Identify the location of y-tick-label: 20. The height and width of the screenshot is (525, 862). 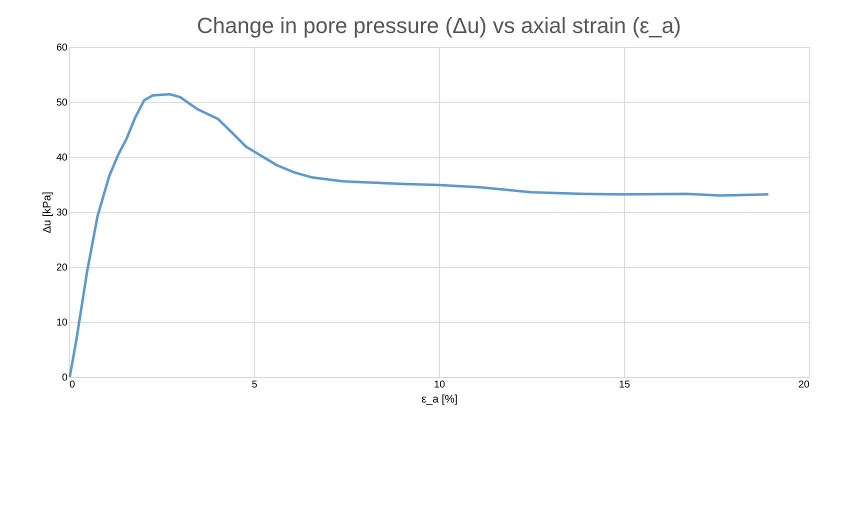
(62, 268).